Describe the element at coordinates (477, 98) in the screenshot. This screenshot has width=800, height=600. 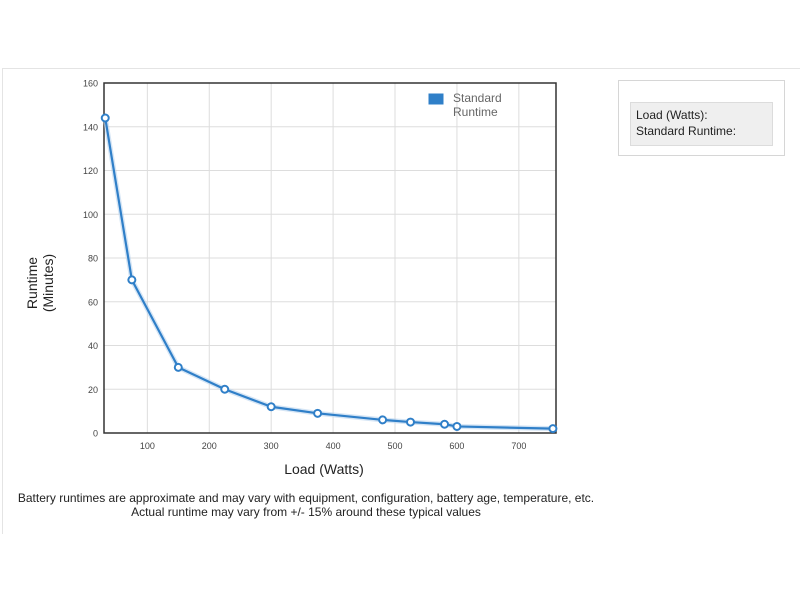
I see `legend-label-line-1: Standard` at that location.